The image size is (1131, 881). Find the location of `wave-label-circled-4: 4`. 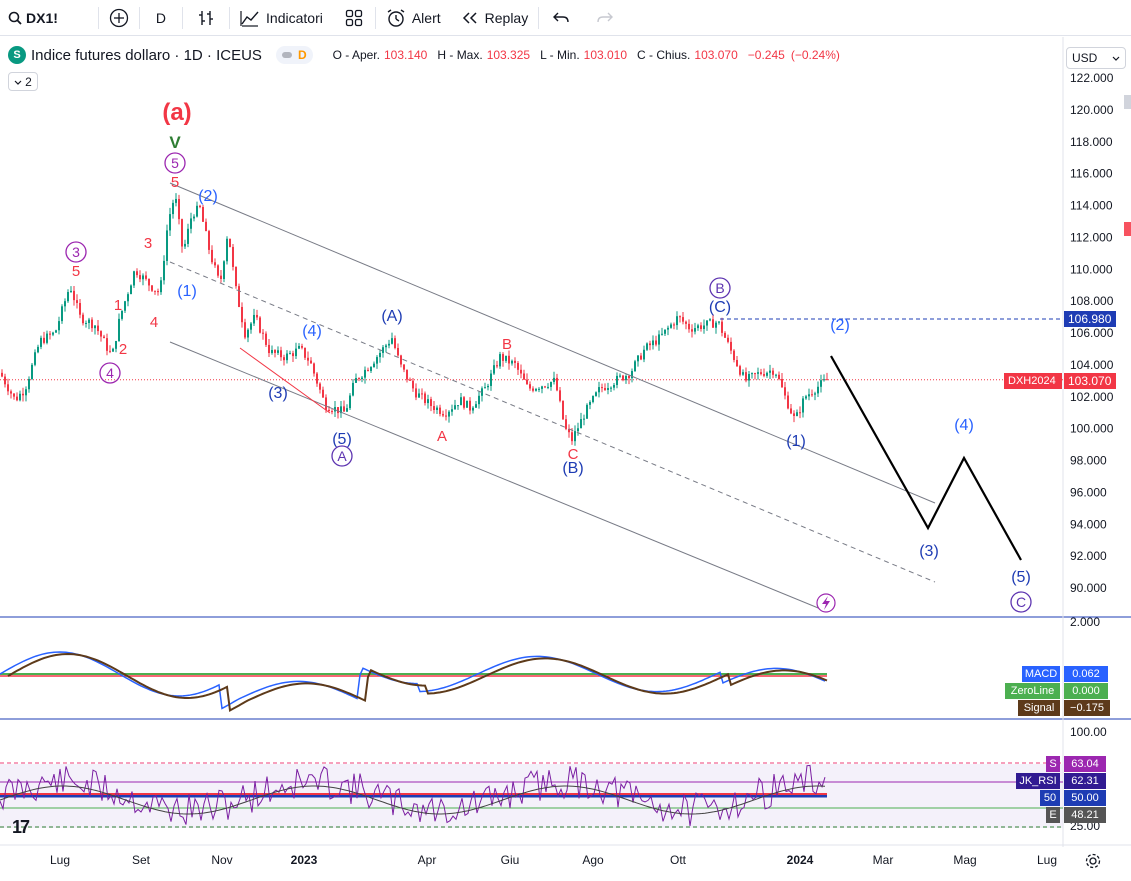

wave-label-circled-4: 4 is located at coordinates (110, 373).